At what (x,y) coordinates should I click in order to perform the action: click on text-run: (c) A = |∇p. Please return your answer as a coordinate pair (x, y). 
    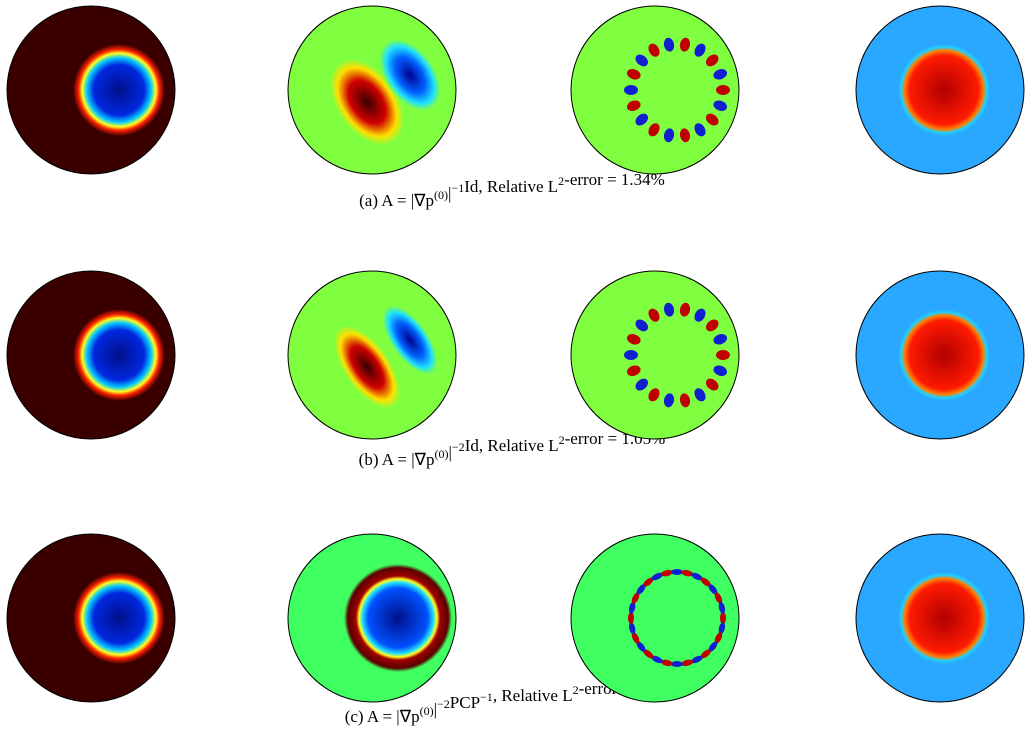
    Looking at the image, I should click on (382, 716).